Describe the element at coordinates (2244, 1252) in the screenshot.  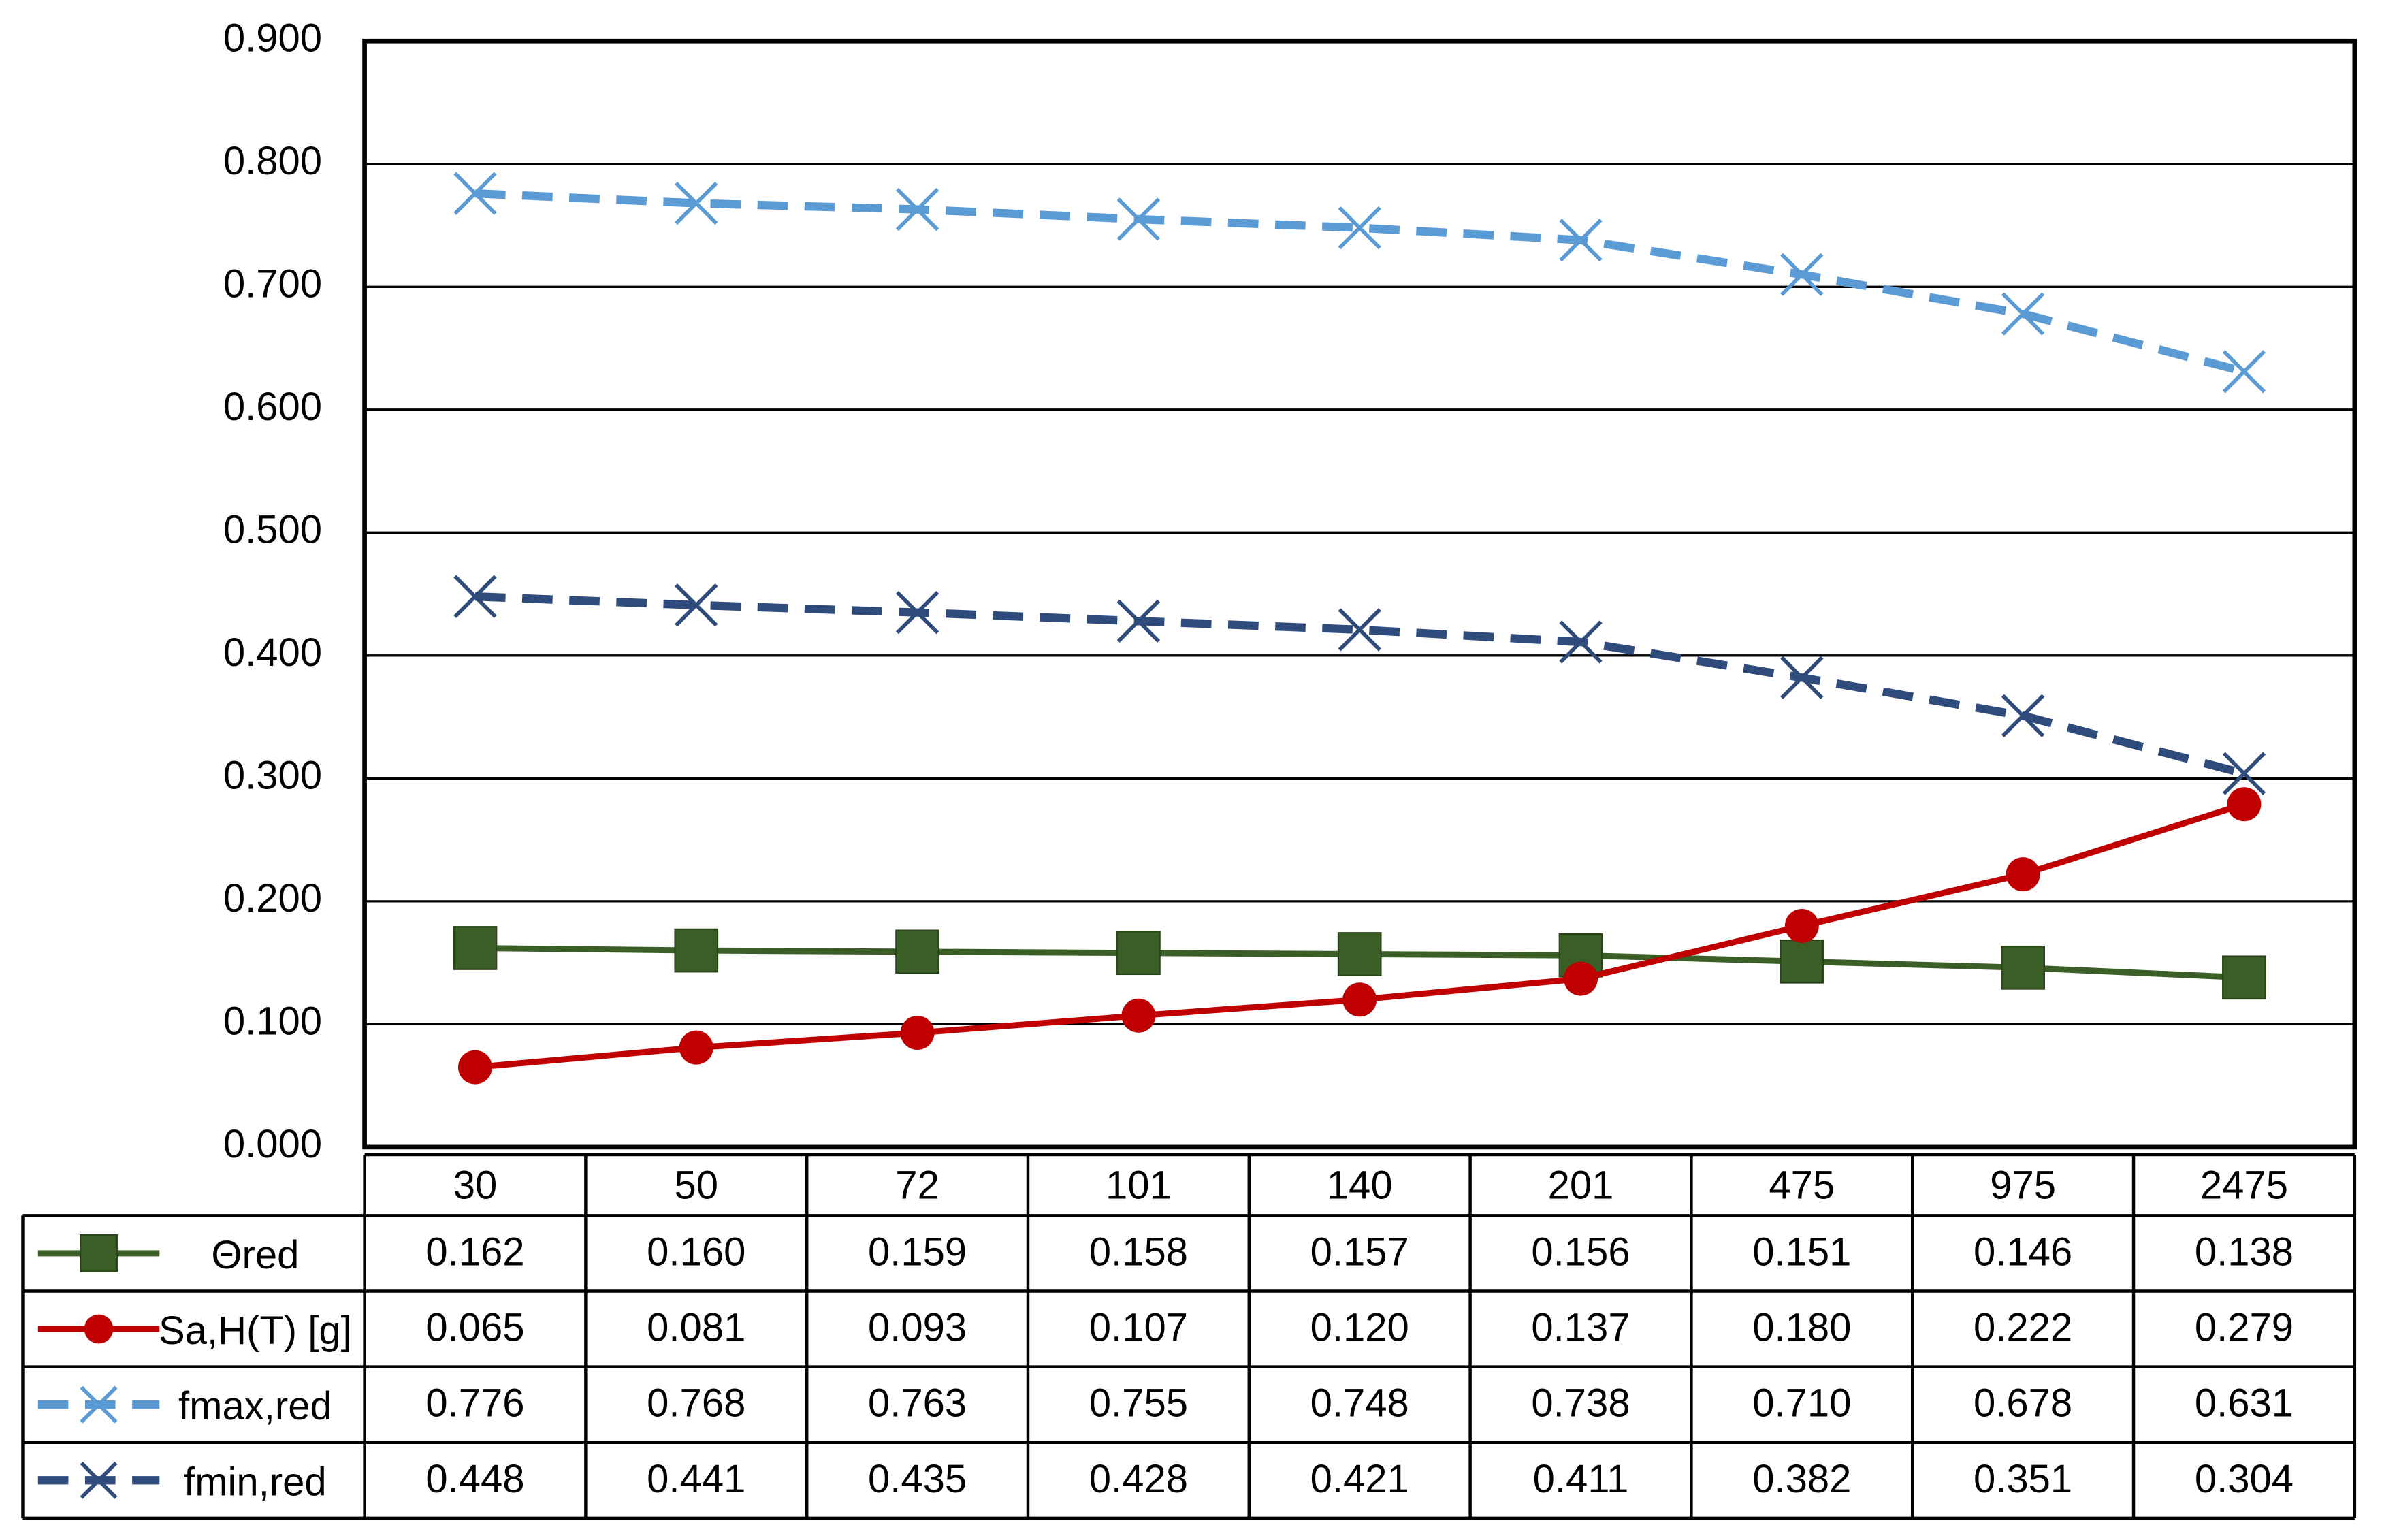
I see `table-value: 0.138` at that location.